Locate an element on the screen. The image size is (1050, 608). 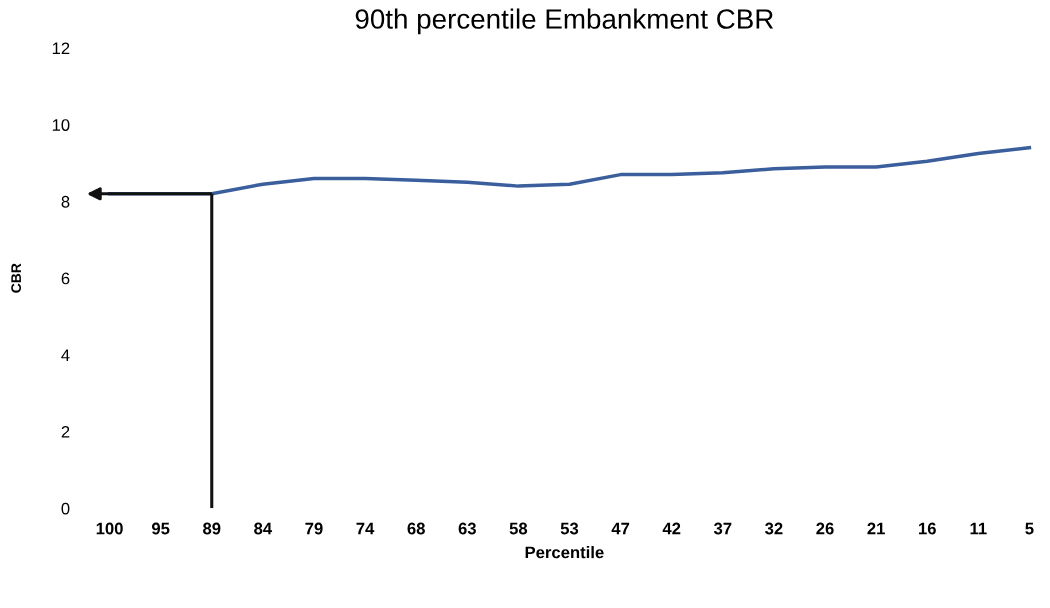
y-tick-label: 10 is located at coordinates (61, 125).